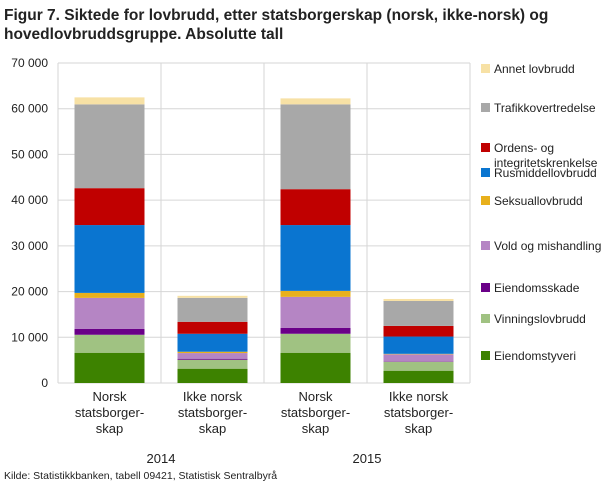 Image resolution: width=609 pixels, height=488 pixels. What do you see at coordinates (29, 337) in the screenshot?
I see `y-tick-label: 10 000` at bounding box center [29, 337].